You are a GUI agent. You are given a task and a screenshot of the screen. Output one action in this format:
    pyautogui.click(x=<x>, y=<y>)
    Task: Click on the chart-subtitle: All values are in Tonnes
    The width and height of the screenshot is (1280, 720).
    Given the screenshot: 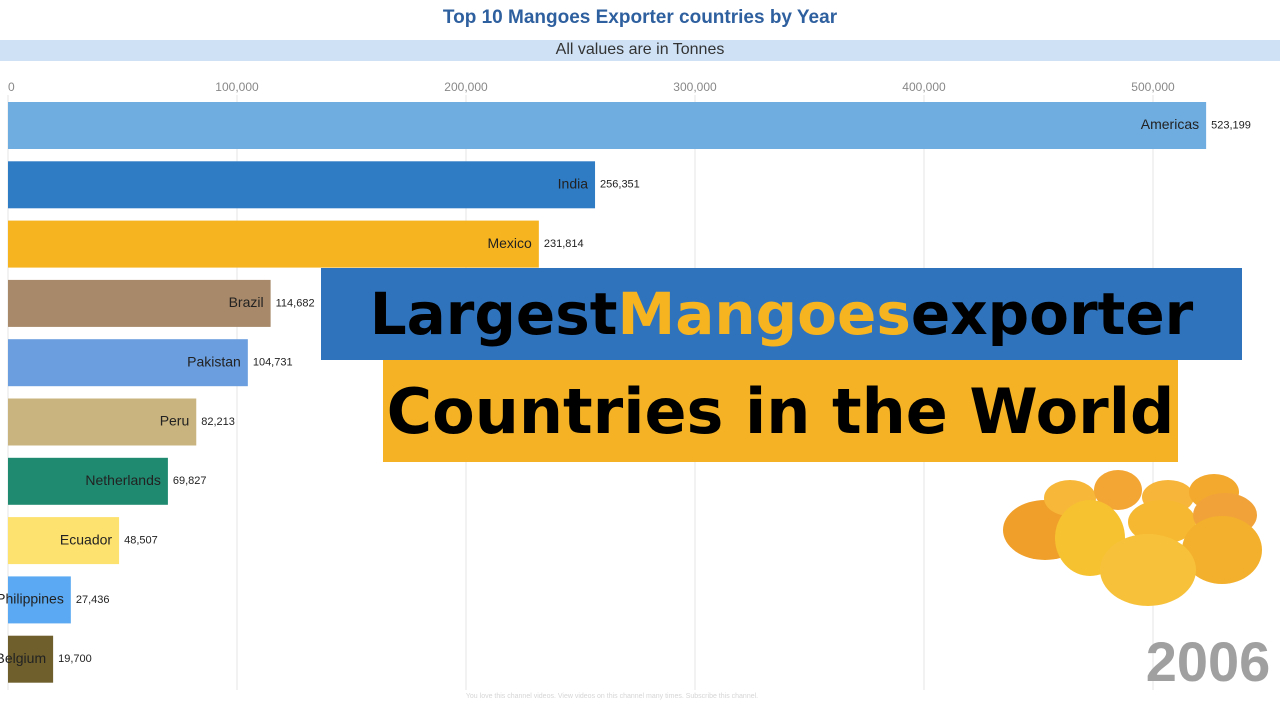 What is the action you would take?
    pyautogui.click(x=640, y=49)
    